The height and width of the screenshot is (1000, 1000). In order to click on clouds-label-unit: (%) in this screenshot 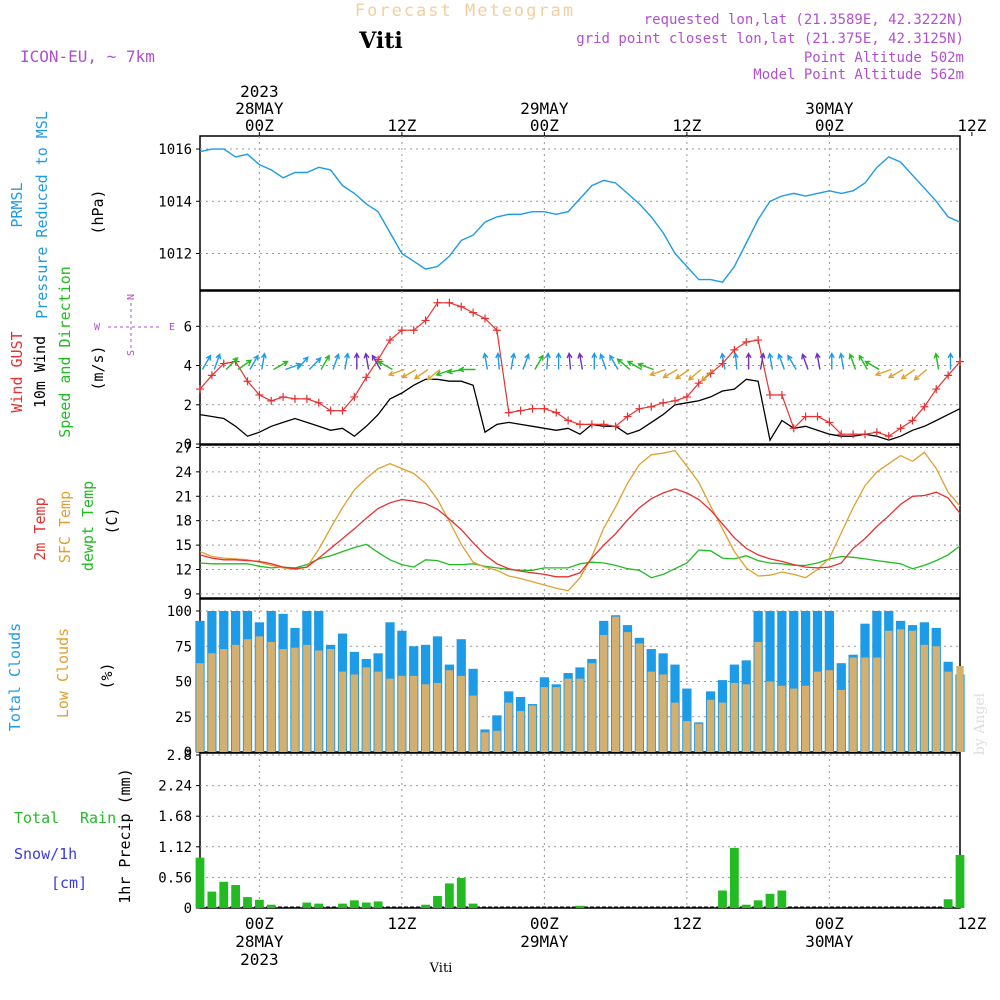, I will do `click(107, 675)`.